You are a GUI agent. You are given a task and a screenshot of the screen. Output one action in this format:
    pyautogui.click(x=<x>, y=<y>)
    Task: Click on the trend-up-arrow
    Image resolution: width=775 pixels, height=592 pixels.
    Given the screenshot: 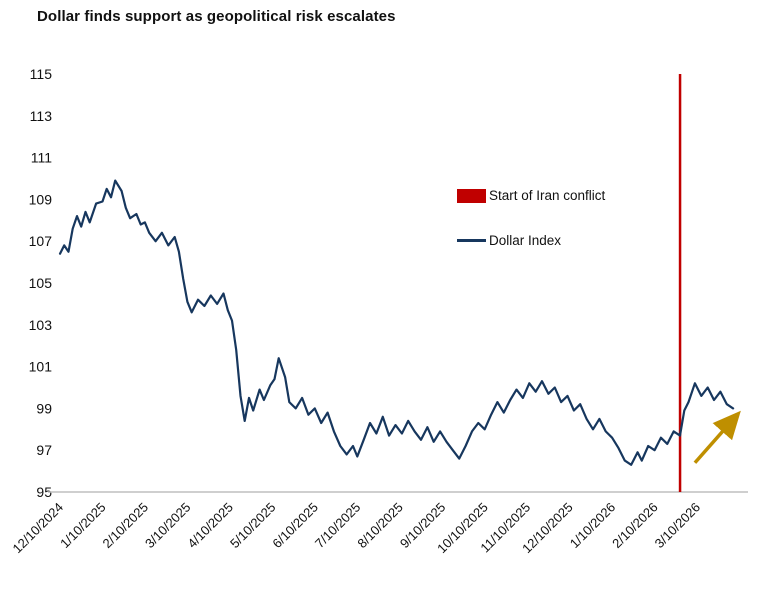 What is the action you would take?
    pyautogui.click(x=717, y=437)
    